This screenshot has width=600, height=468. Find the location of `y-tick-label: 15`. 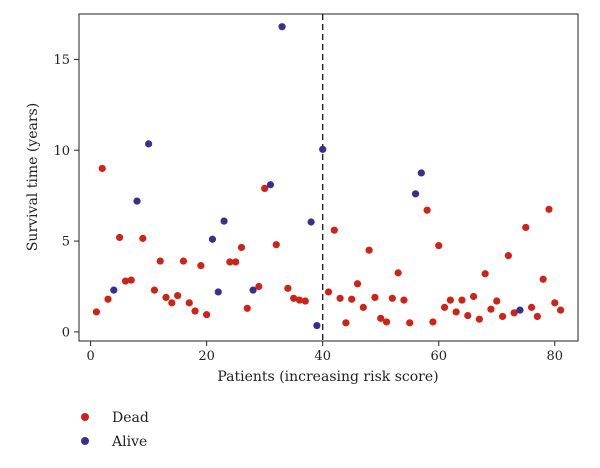

y-tick-label: 15 is located at coordinates (61, 60).